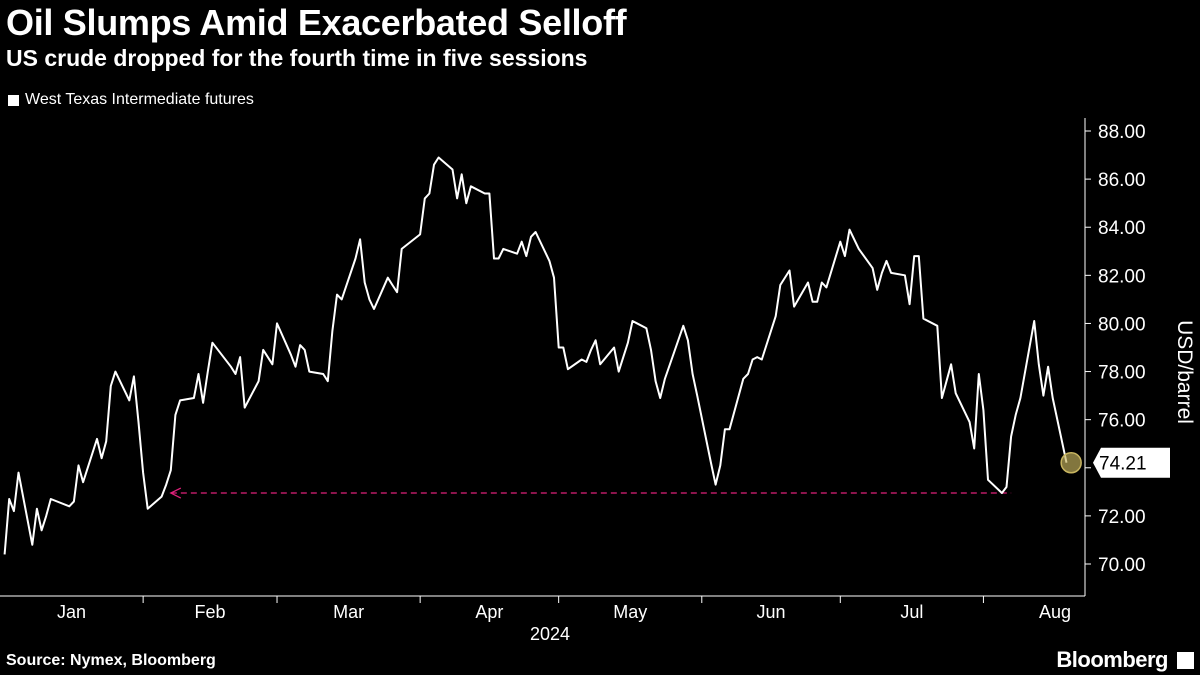 This screenshot has height=675, width=1200. I want to click on y-tick-label: 70.00, so click(1122, 565).